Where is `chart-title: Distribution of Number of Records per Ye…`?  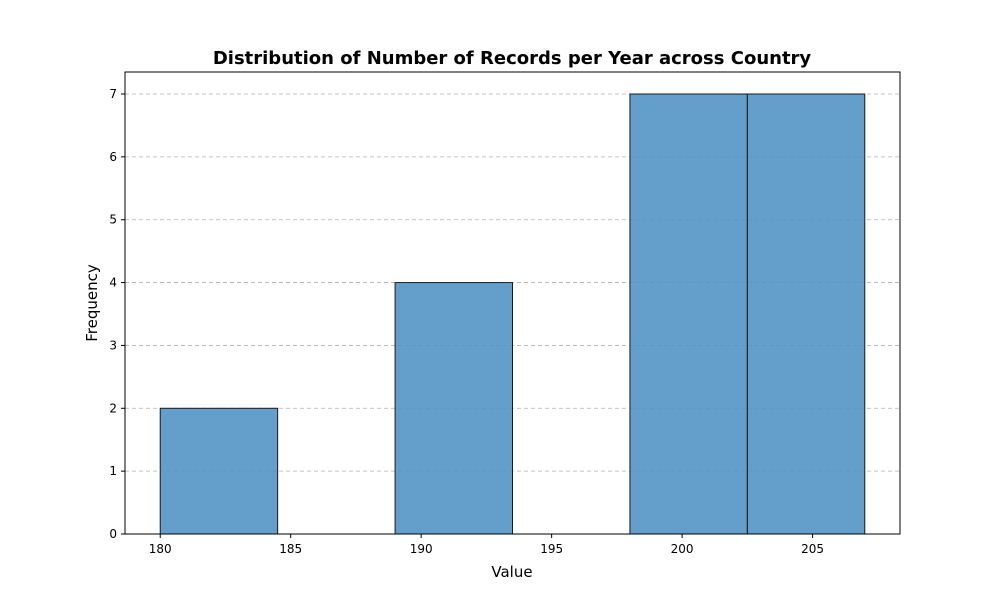
chart-title: Distribution of Number of Records per Ye… is located at coordinates (512, 58).